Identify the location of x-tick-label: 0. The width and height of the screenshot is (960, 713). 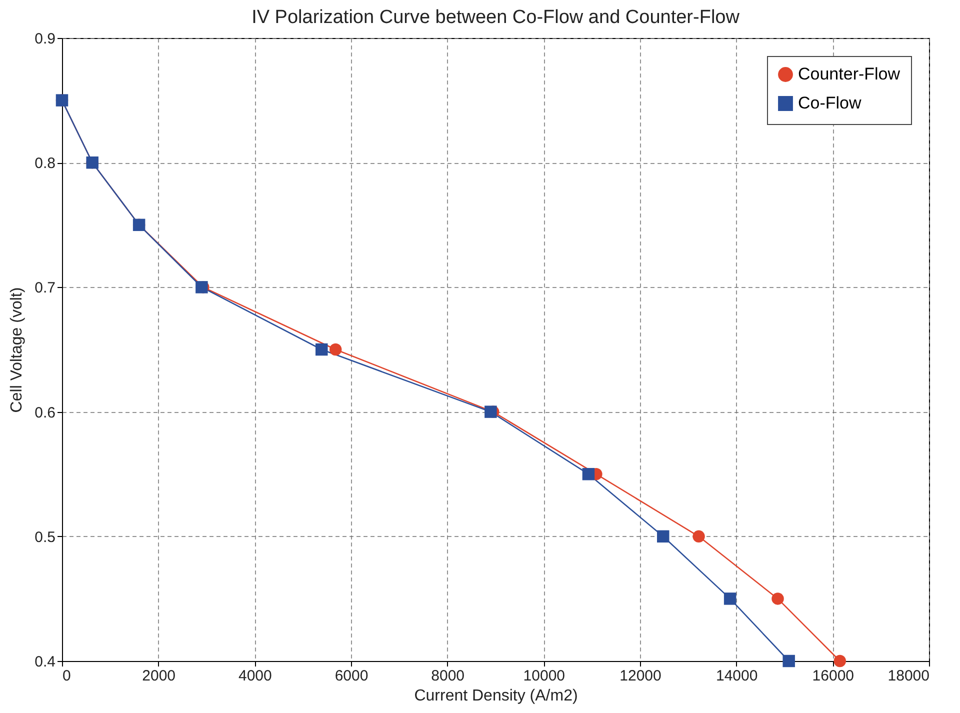
(66, 676).